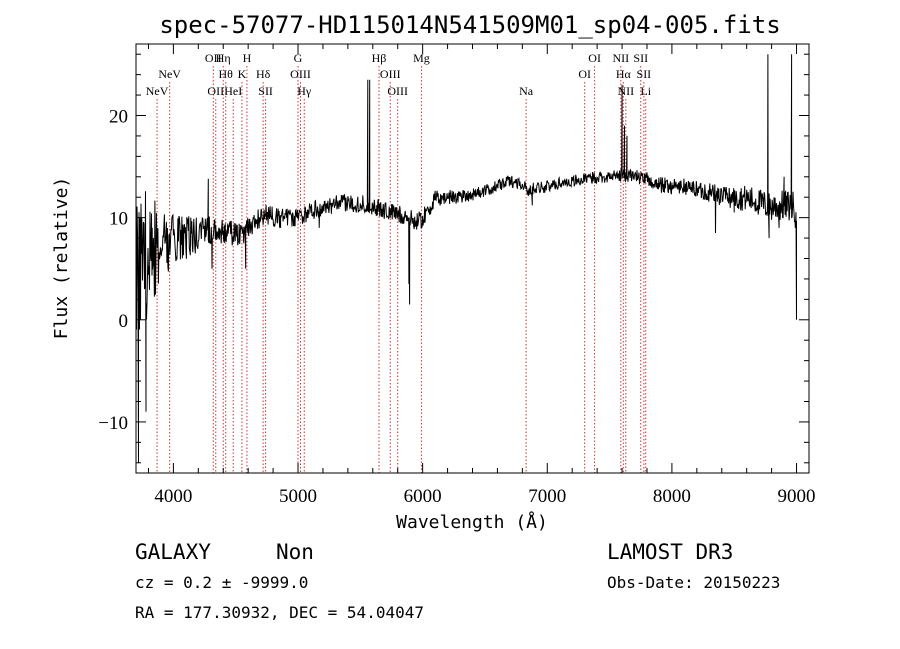  What do you see at coordinates (226, 74) in the screenshot?
I see `emission-line-label: Hθ` at bounding box center [226, 74].